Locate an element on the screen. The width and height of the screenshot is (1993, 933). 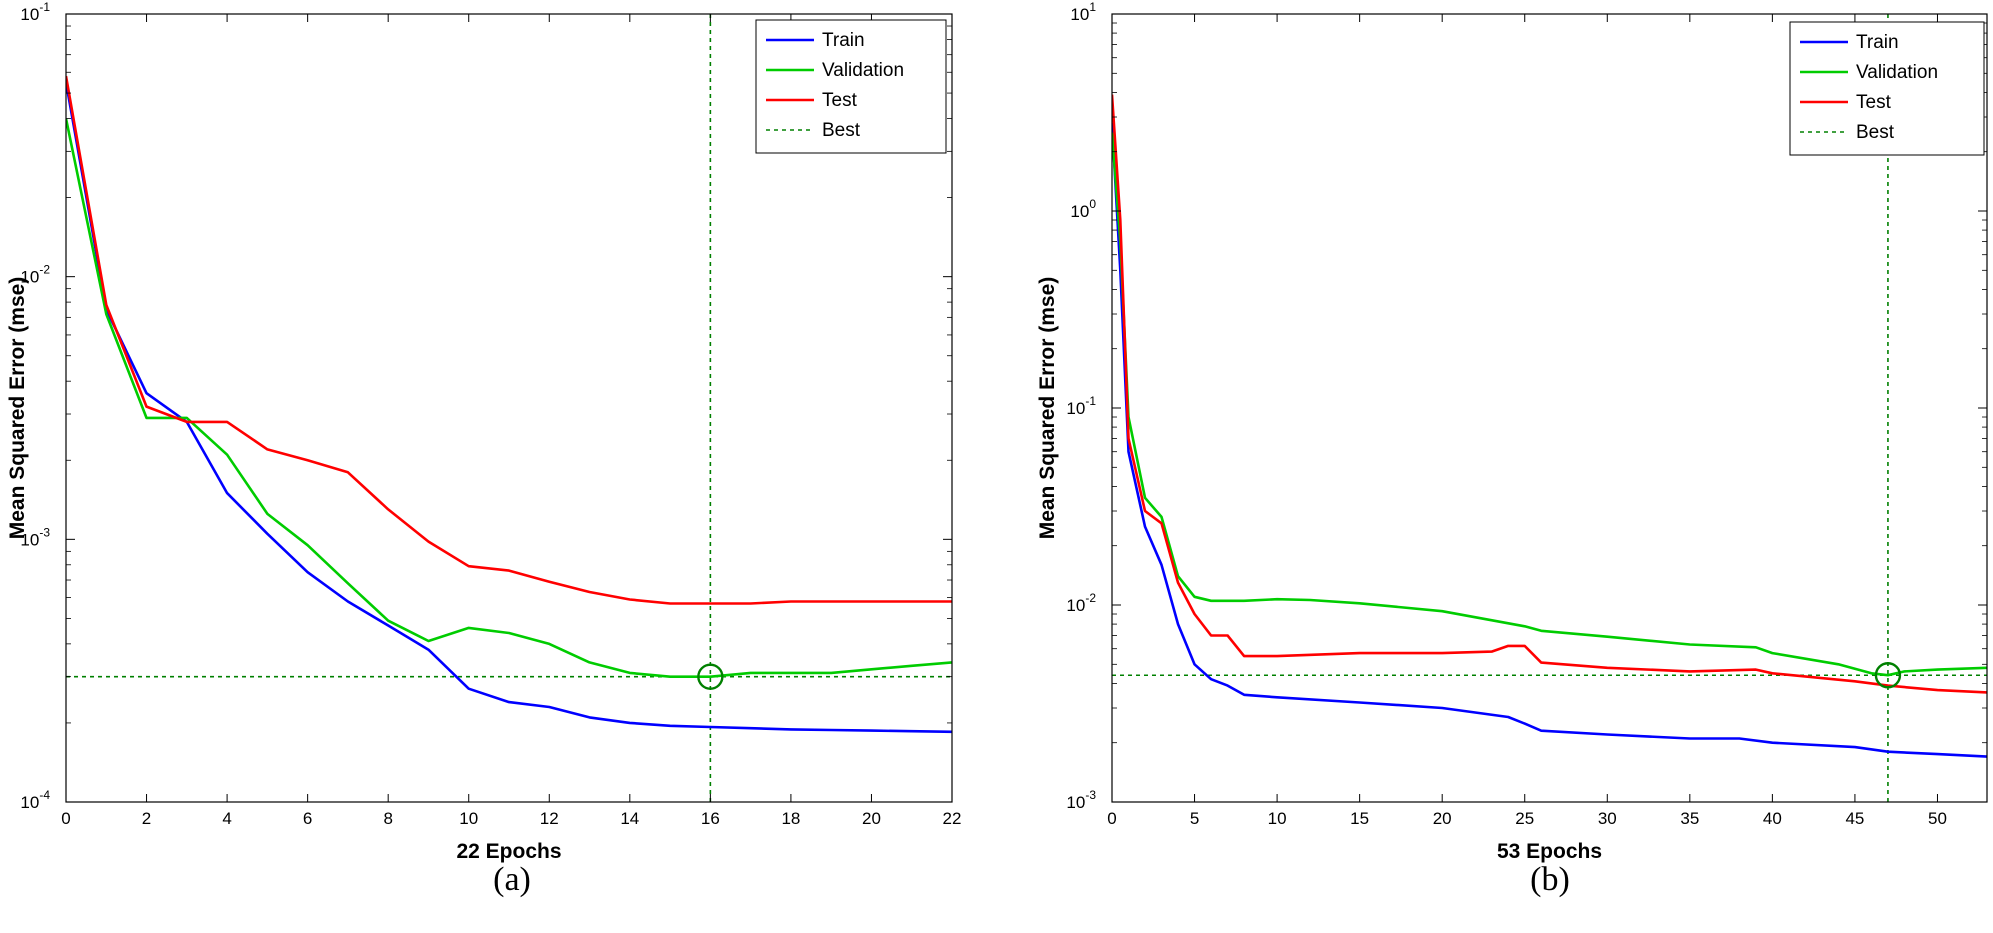
y-tick-label: 10¹ is located at coordinates (1083, 12).